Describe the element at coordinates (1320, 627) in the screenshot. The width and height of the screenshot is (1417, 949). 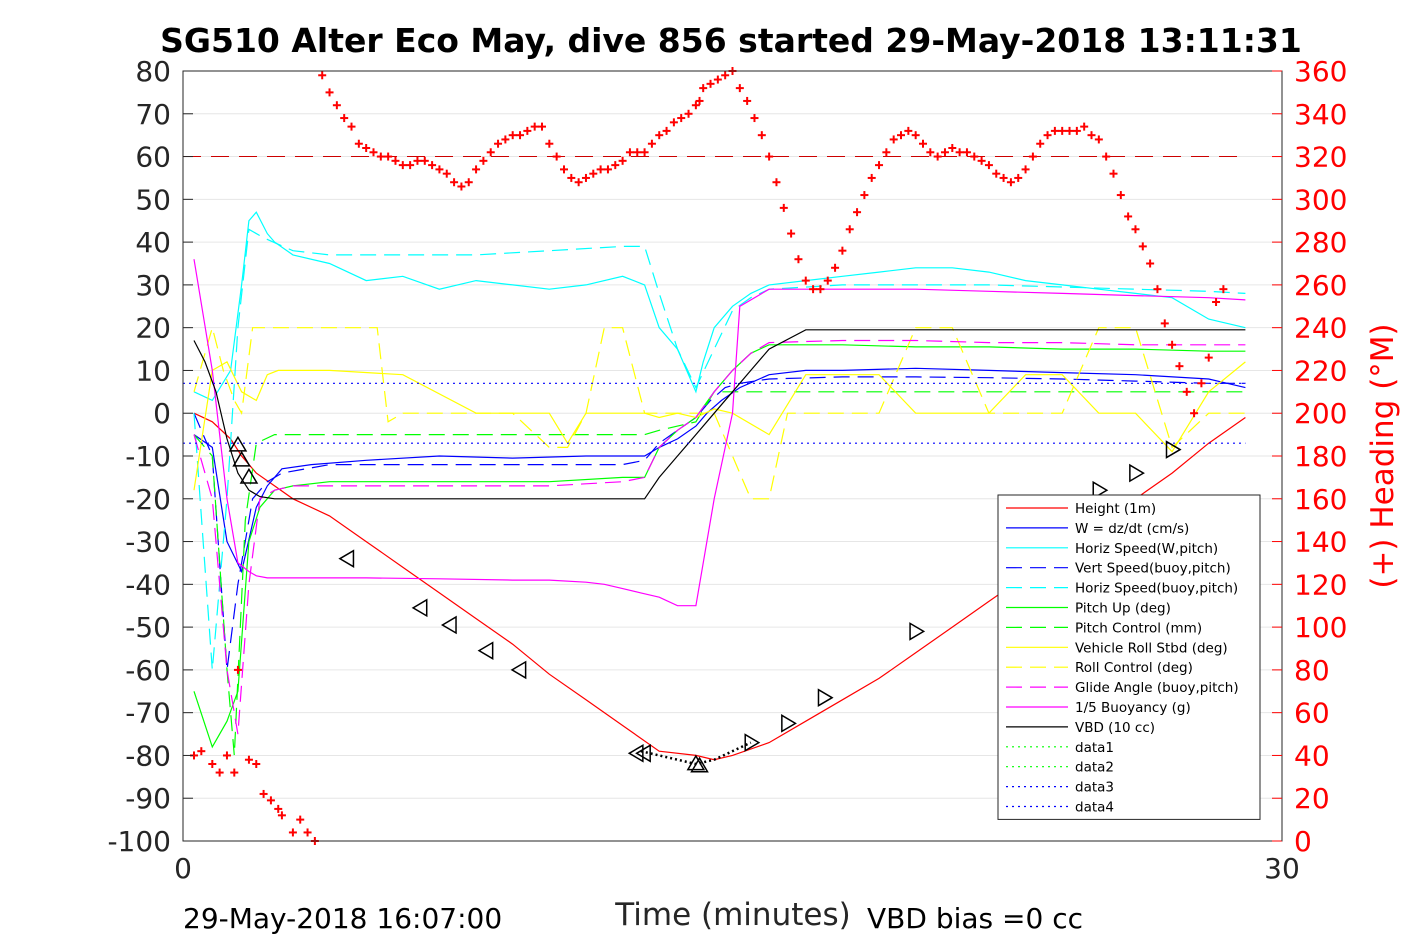
I see `y2-tick-label: 100` at that location.